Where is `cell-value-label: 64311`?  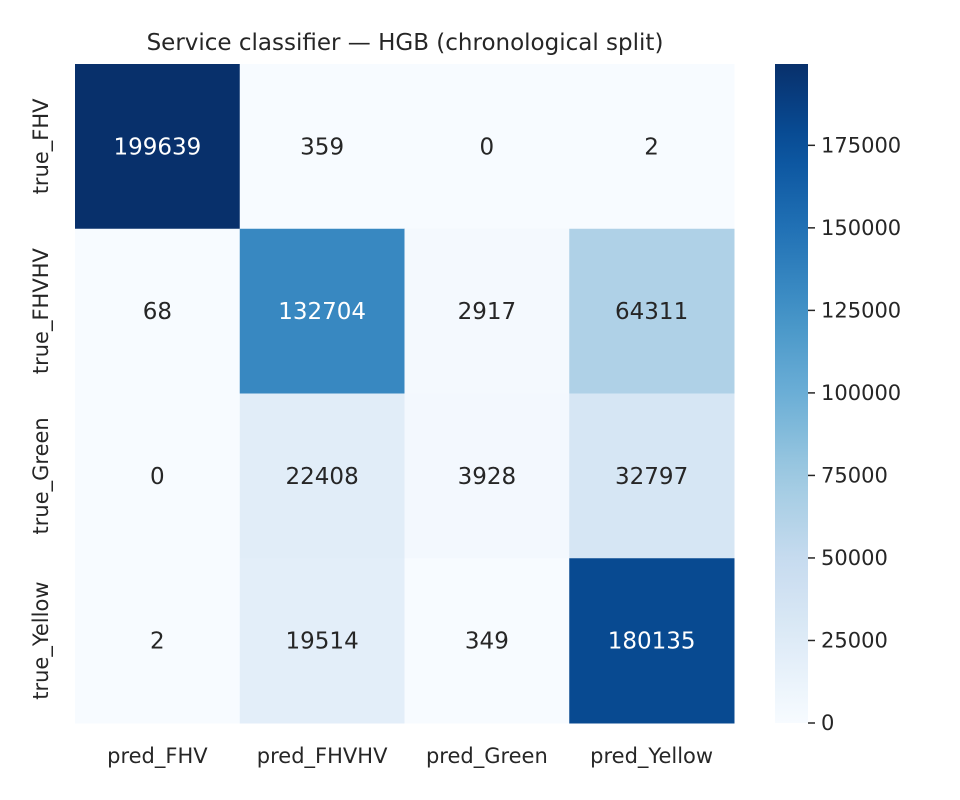 cell-value-label: 64311 is located at coordinates (651, 312).